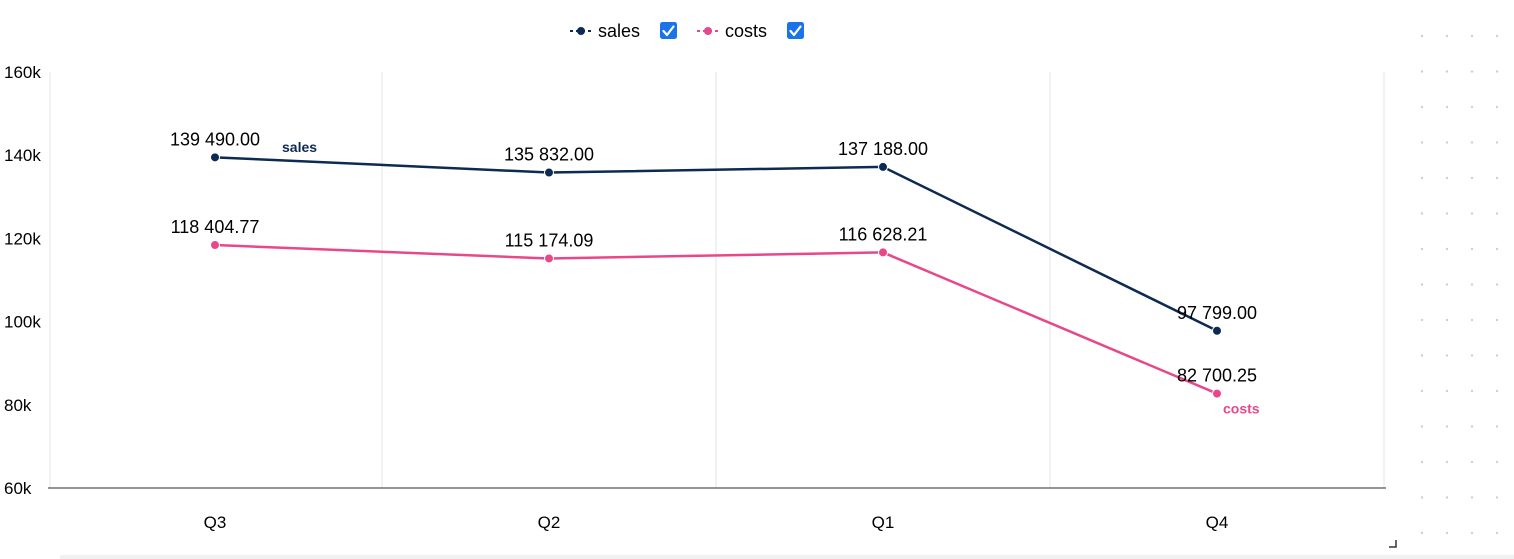  Describe the element at coordinates (787, 557) in the screenshot. I see `bottom-strip` at that location.